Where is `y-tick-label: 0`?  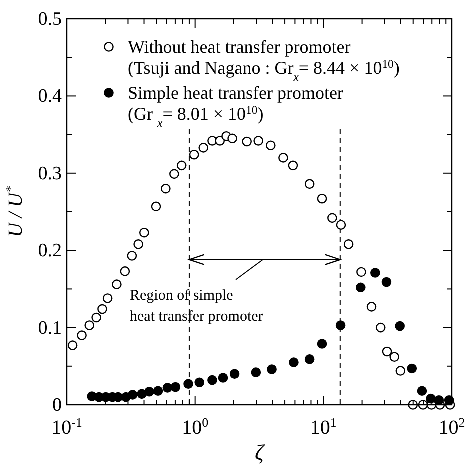 y-tick-label: 0 is located at coordinates (57, 405).